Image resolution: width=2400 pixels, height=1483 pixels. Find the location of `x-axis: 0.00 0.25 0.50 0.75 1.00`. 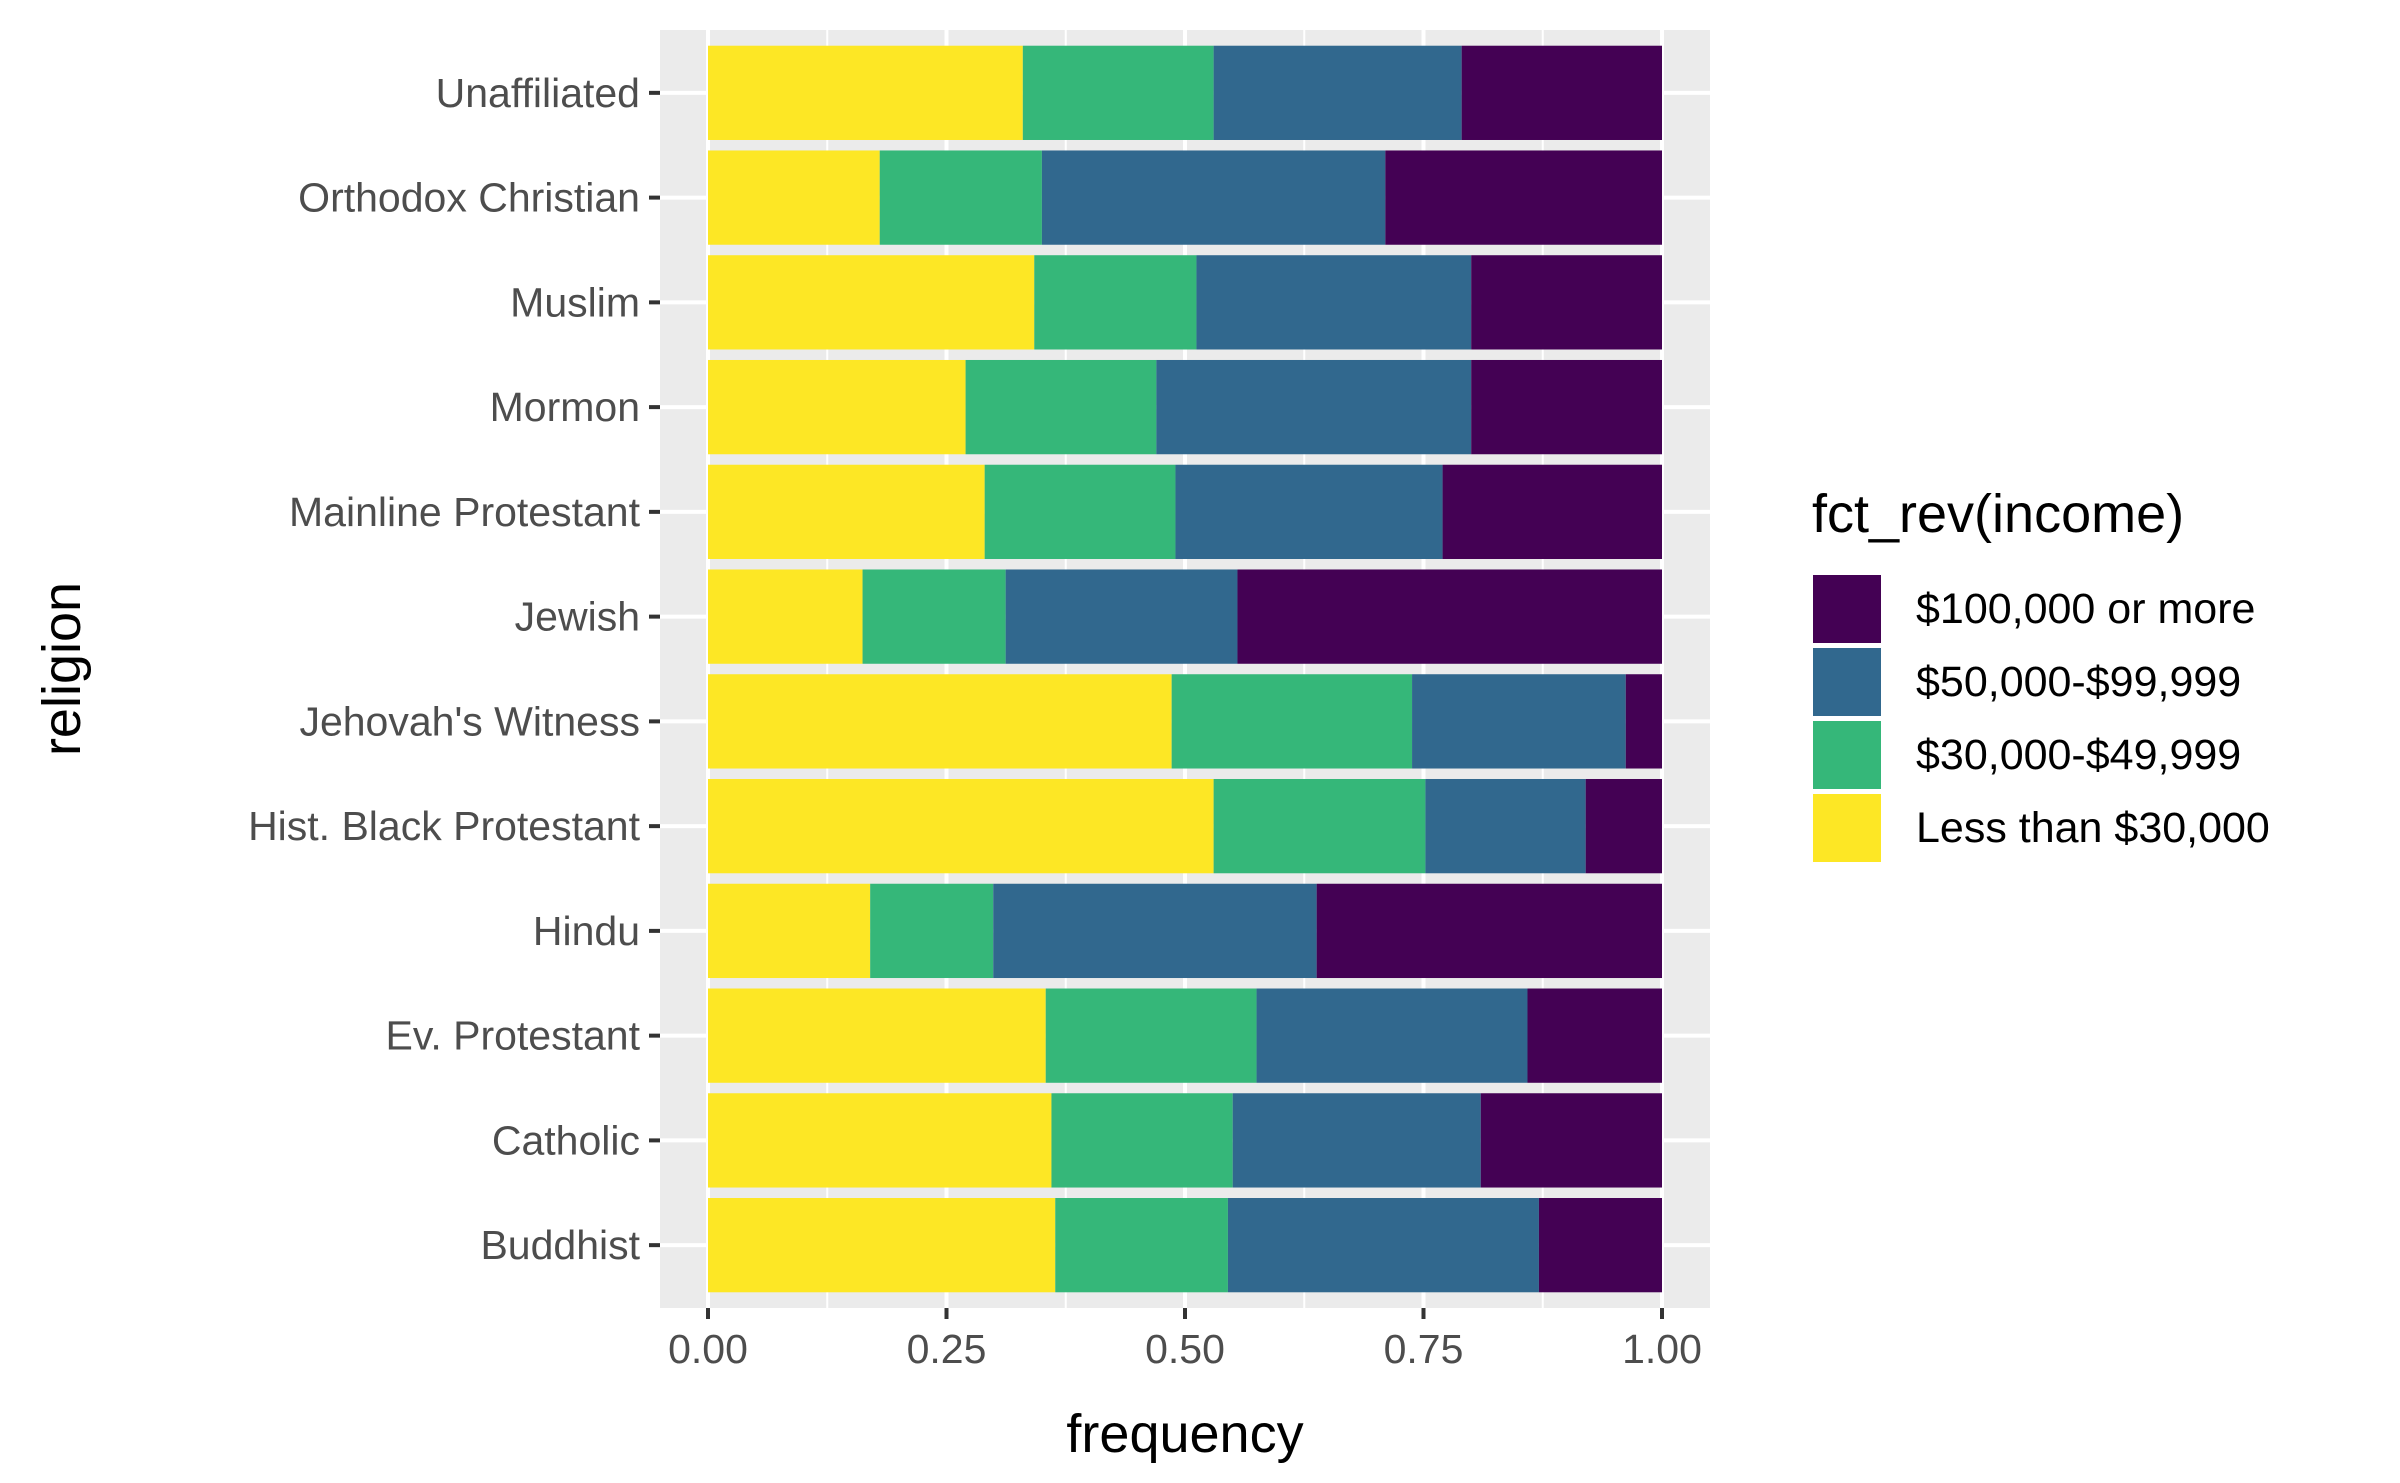

x-axis: 0.00 0.25 0.50 0.75 1.00 is located at coordinates (1185, 1340).